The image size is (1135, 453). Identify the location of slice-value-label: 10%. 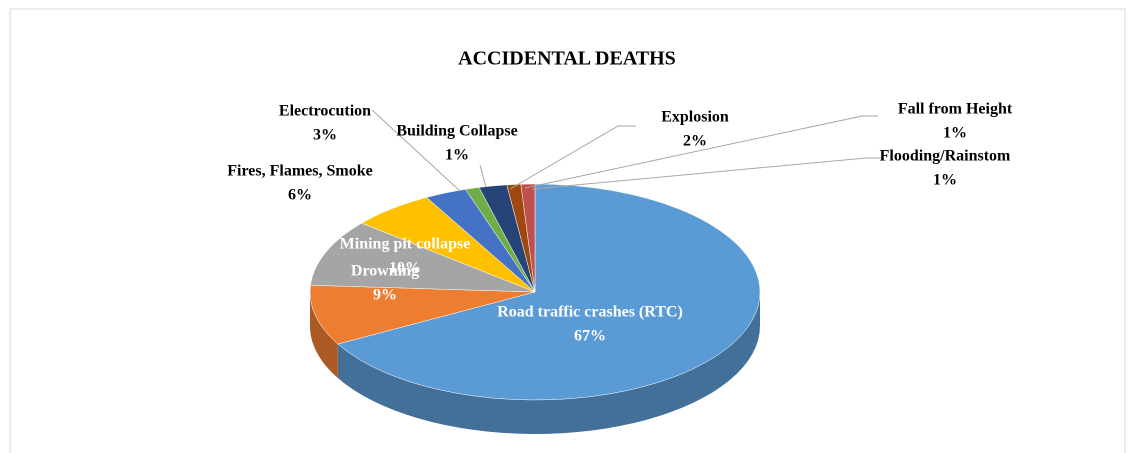
(405, 268).